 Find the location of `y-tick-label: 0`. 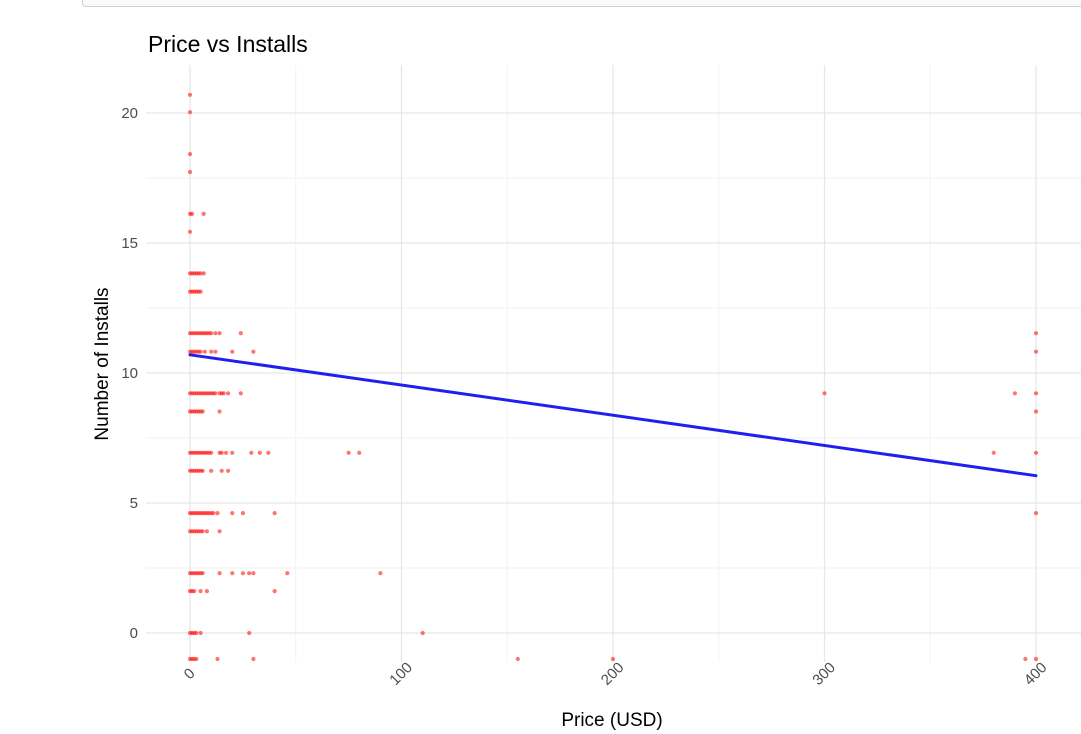

y-tick-label: 0 is located at coordinates (134, 633).